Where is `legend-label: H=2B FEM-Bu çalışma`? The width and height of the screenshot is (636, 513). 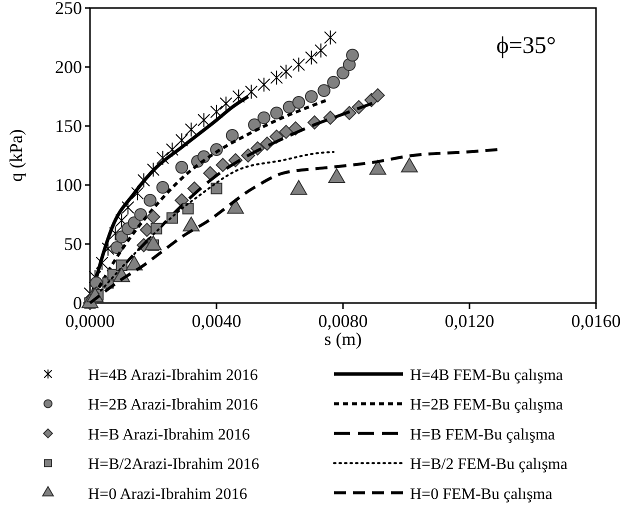 legend-label: H=2B FEM-Bu çalışma is located at coordinates (487, 405).